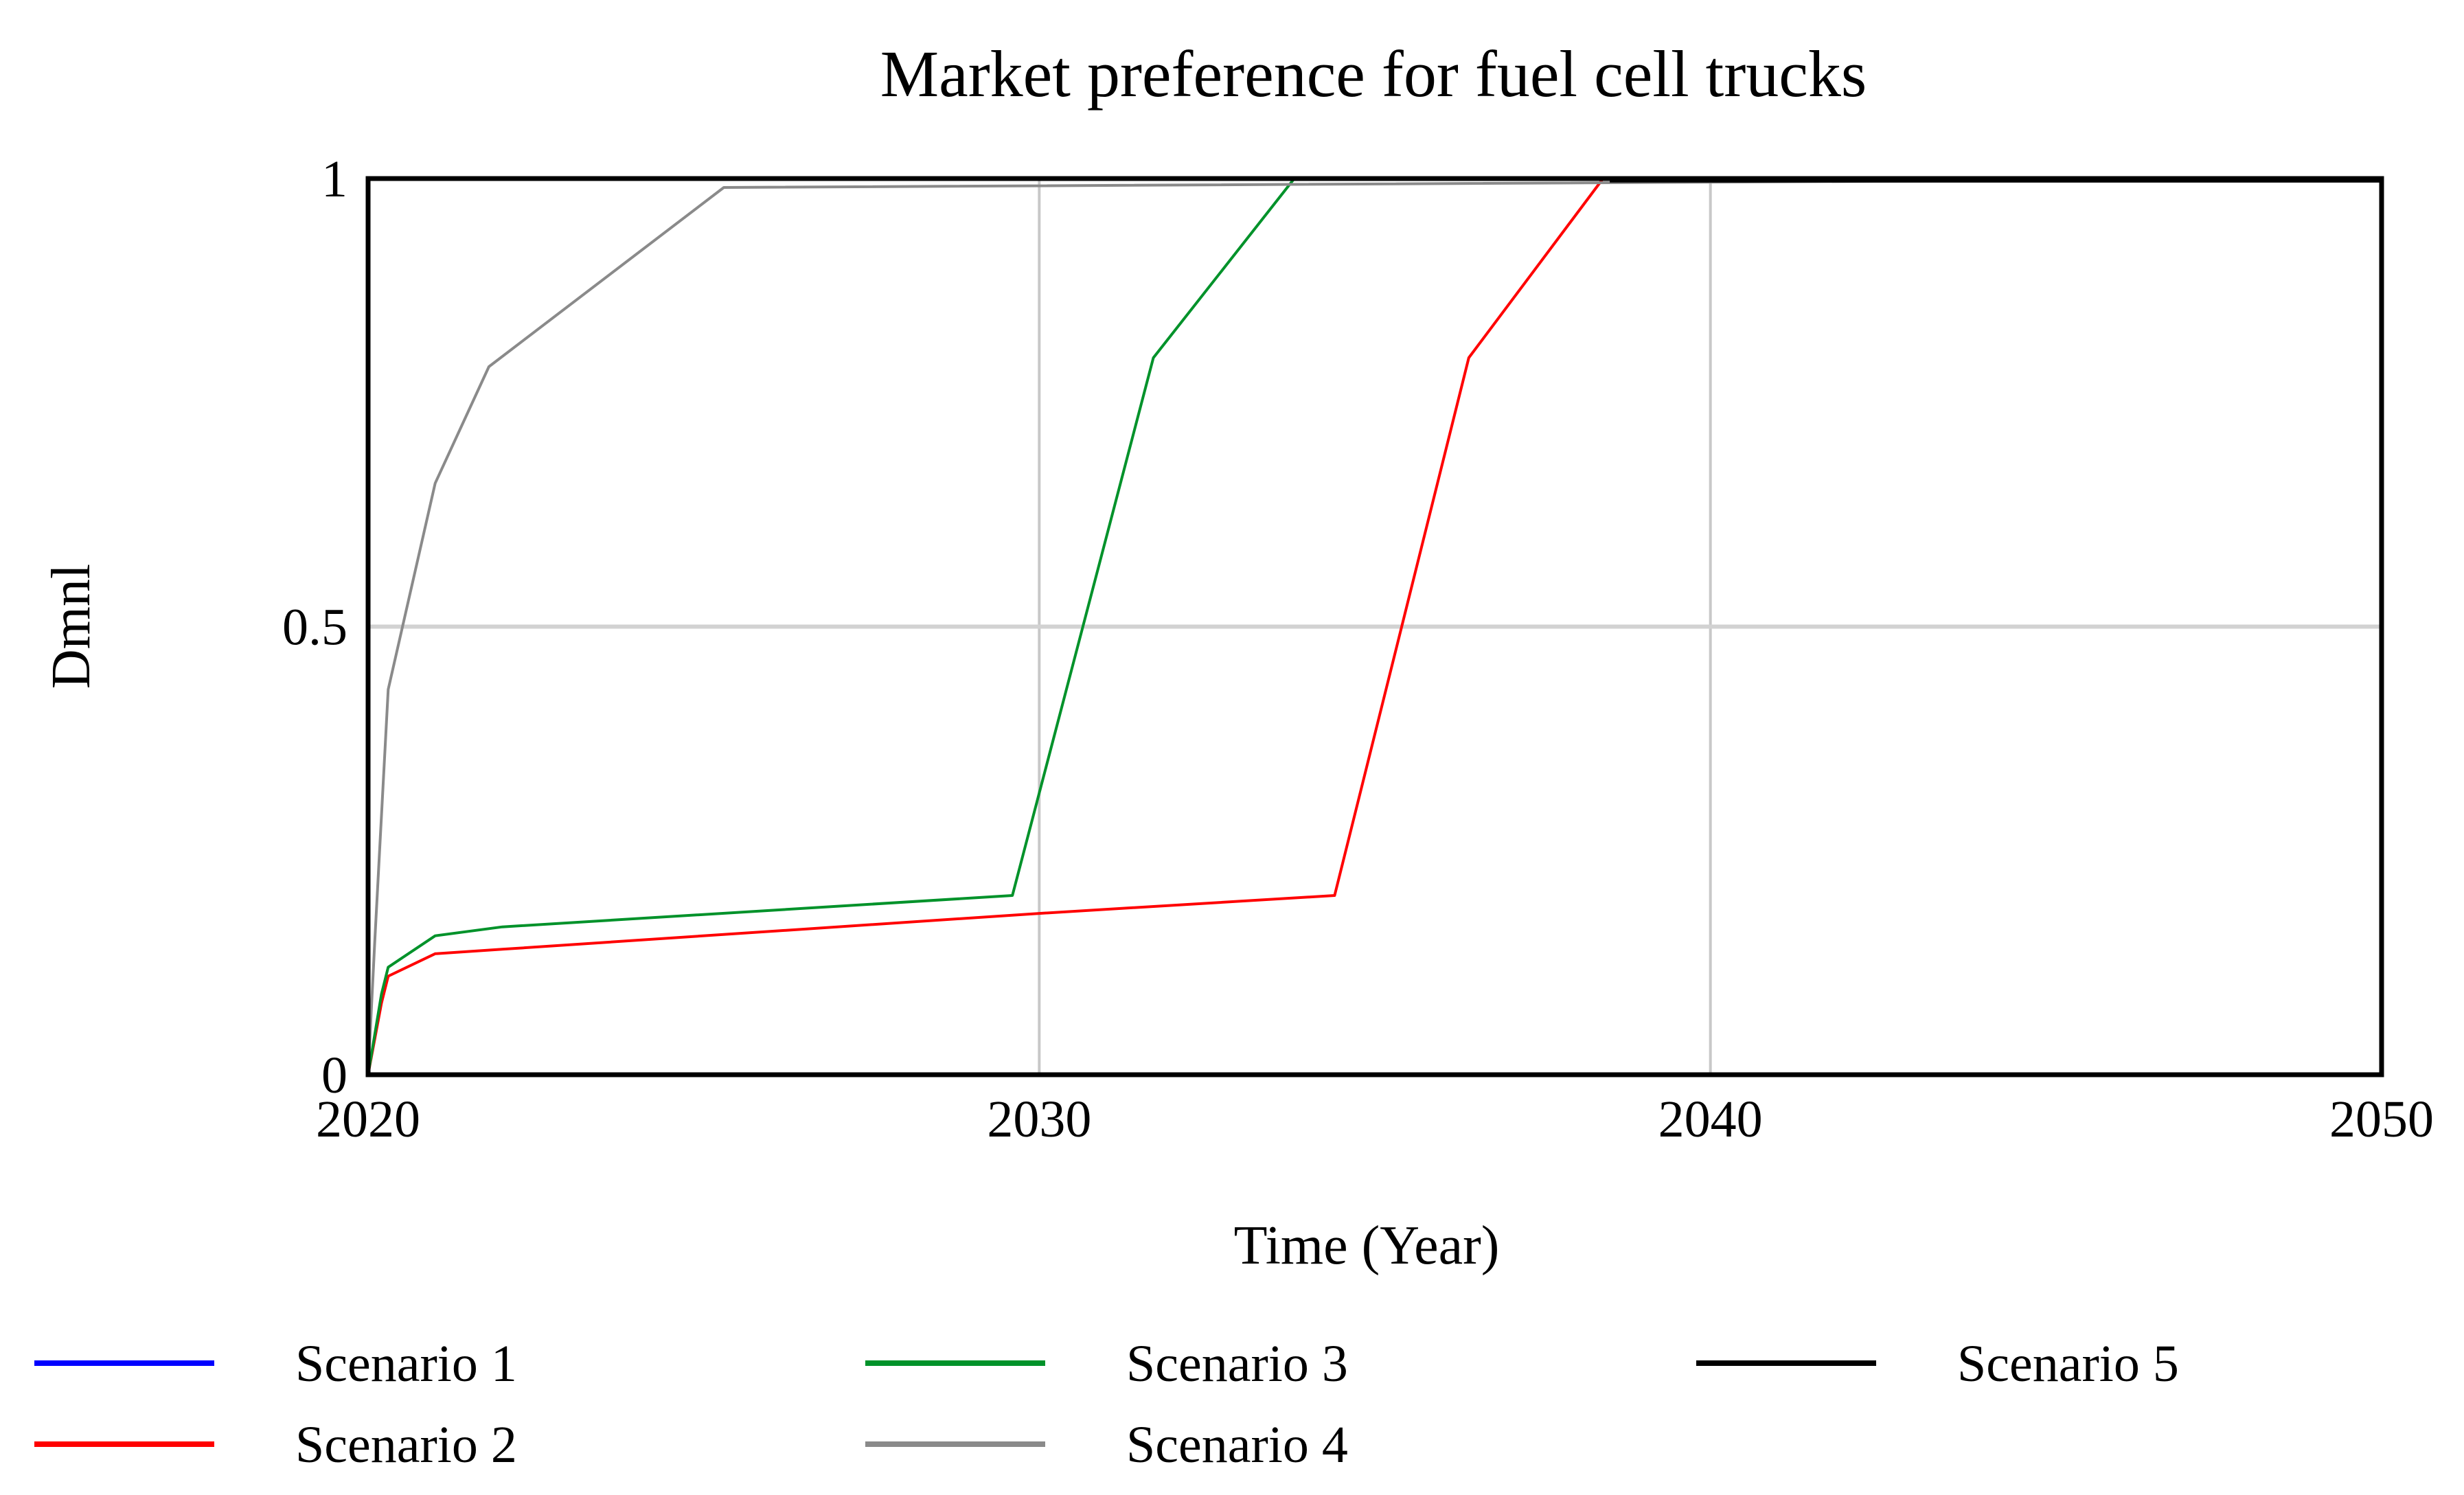 The image size is (2464, 1495). I want to click on y-tick-label: 0.5, so click(314, 628).